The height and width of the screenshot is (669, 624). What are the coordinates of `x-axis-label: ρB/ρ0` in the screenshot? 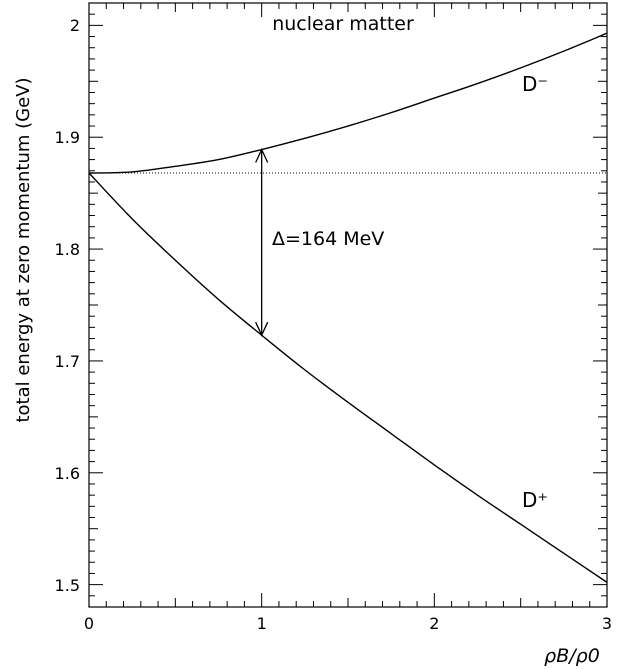 It's located at (572, 656).